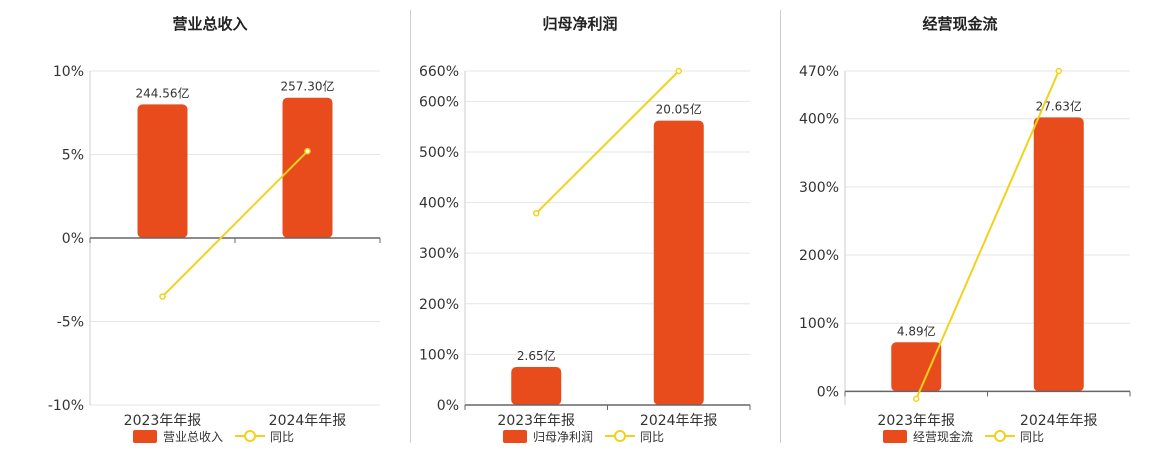 The height and width of the screenshot is (450, 1160). Describe the element at coordinates (70, 323) in the screenshot. I see `y-tick-label: -5%` at that location.